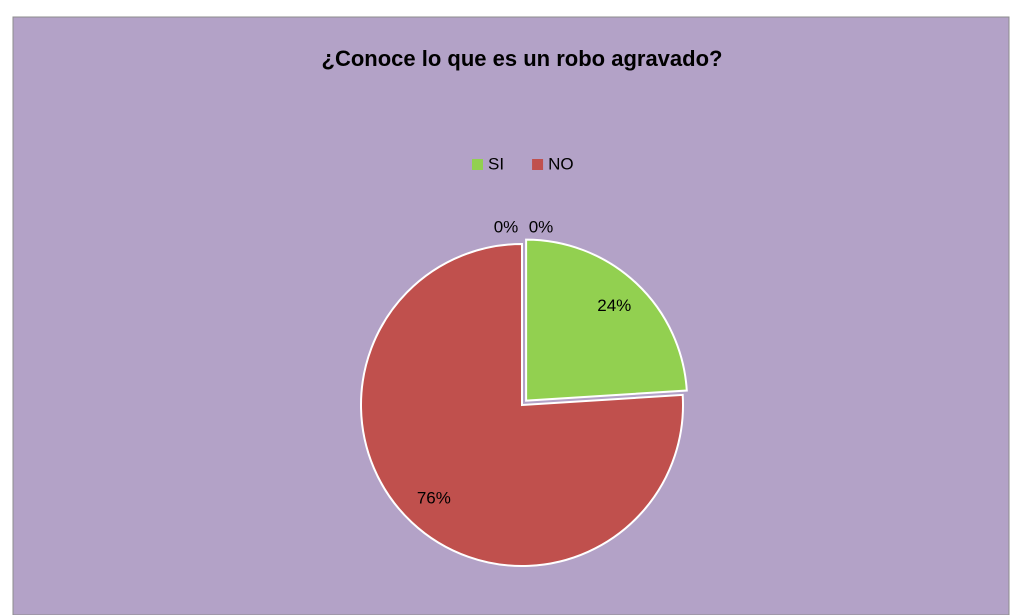 Image resolution: width=1022 pixels, height=615 pixels. What do you see at coordinates (606, 320) in the screenshot?
I see `pie-slice` at bounding box center [606, 320].